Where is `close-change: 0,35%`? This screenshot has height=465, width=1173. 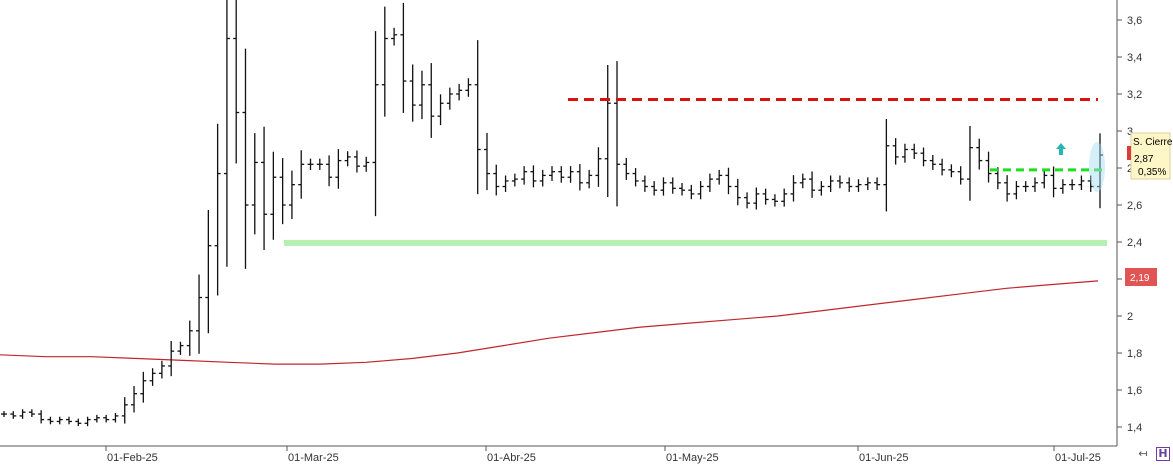
close-change: 0,35% is located at coordinates (1152, 172).